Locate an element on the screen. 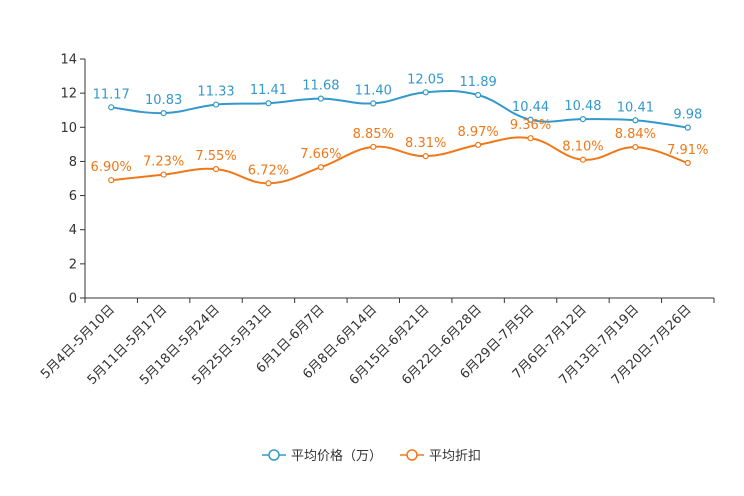 This screenshot has height=496, width=744. legend-label: 平均折扣 is located at coordinates (455, 456).